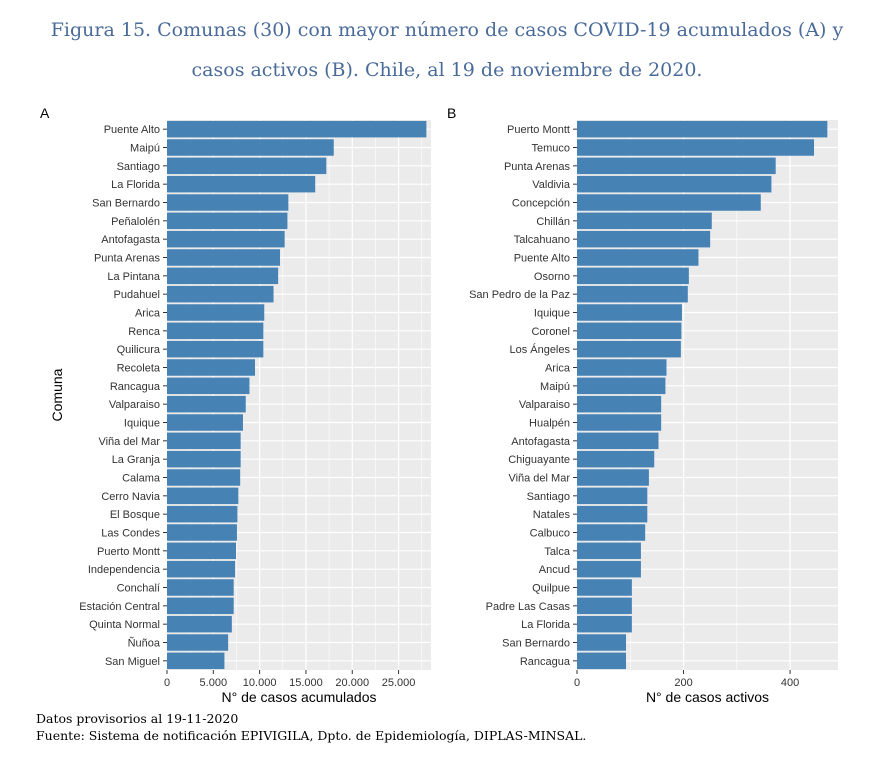 This screenshot has height=768, width=894. What do you see at coordinates (551, 589) in the screenshot?
I see `chart-b-category-label: Quilpue` at bounding box center [551, 589].